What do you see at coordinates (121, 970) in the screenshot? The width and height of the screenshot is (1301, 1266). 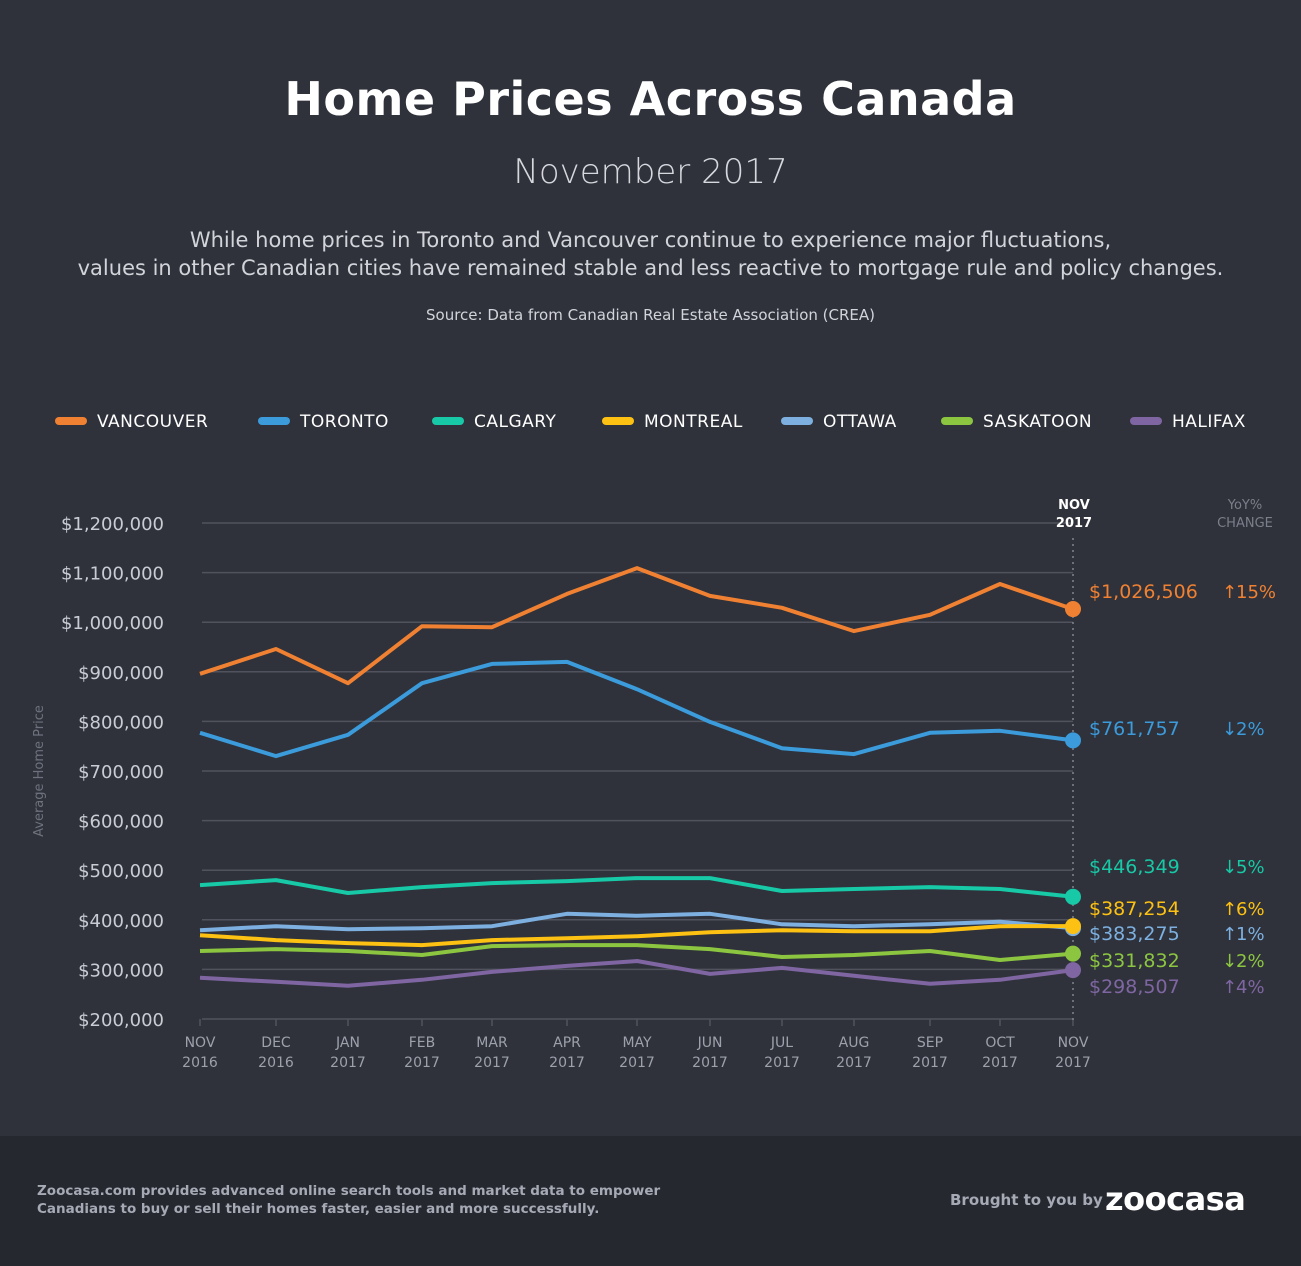 I see `y-tick-label: $300,000` at bounding box center [121, 970].